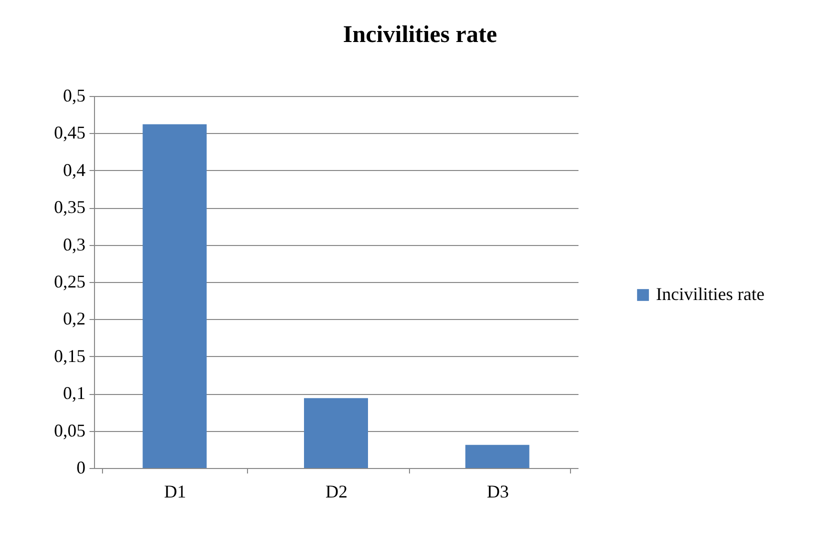  What do you see at coordinates (70, 356) in the screenshot?
I see `y-tick-label: 0,15` at bounding box center [70, 356].